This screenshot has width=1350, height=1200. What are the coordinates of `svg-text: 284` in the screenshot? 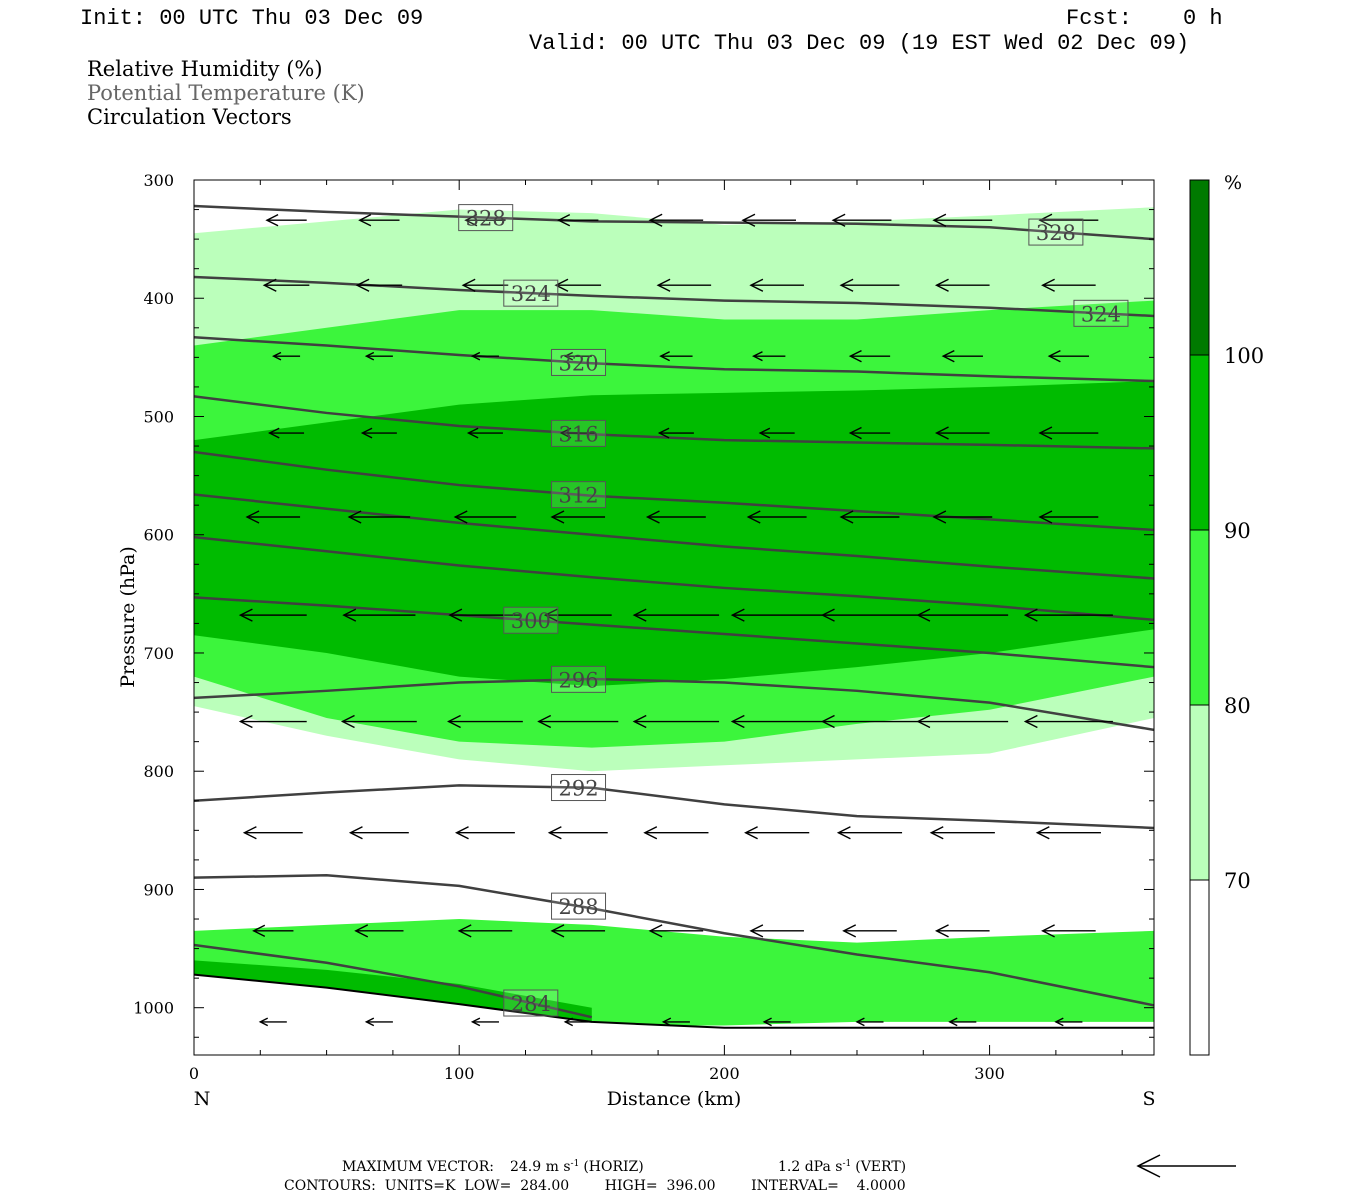 It's located at (531, 1004).